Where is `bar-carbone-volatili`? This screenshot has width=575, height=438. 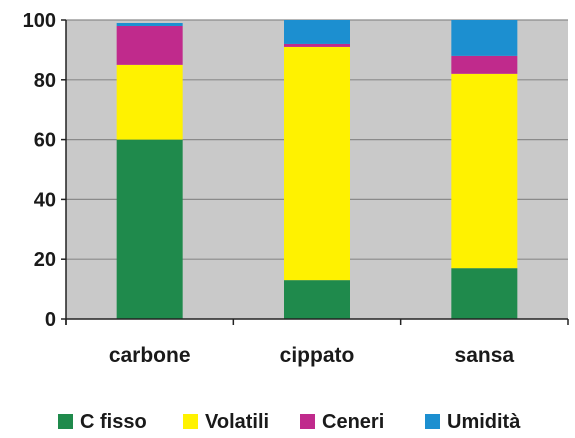
bar-carbone-volatili is located at coordinates (149, 102).